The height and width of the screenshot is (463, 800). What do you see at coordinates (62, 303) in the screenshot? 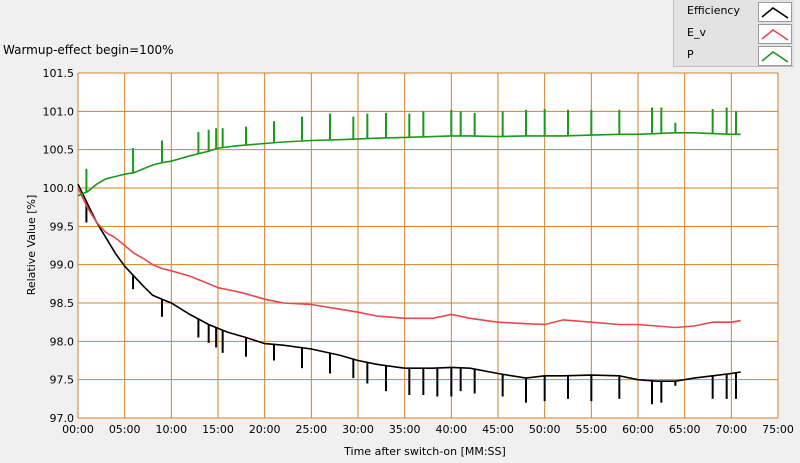
I see `y-tick-label: 98.5` at bounding box center [62, 303].